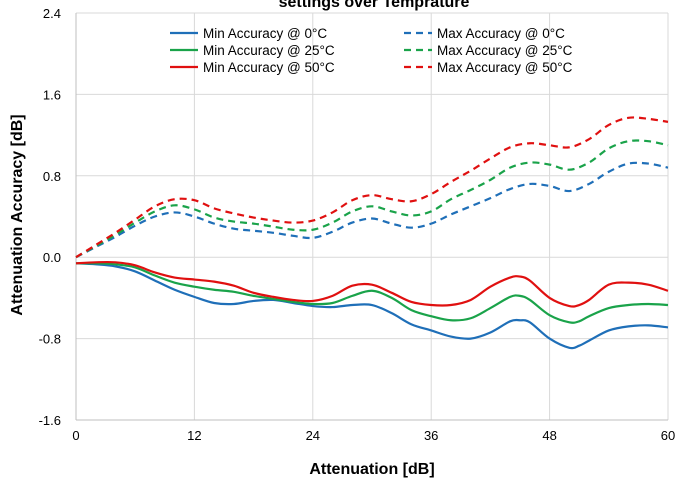 The image size is (675, 488). I want to click on y-tick-label: 0.0, so click(52, 257).